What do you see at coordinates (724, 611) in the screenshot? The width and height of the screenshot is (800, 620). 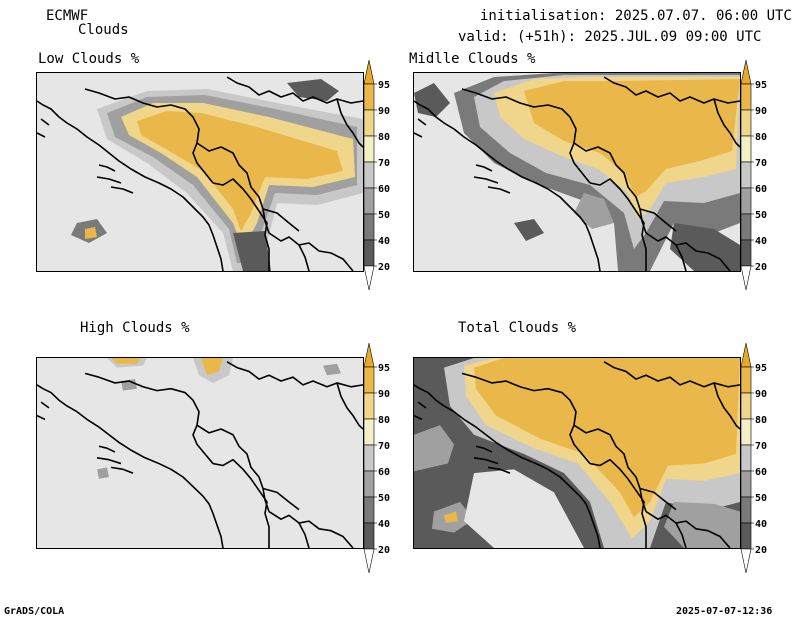 I see `footer-timestamp: 2025-07-07-12:36` at bounding box center [724, 611].